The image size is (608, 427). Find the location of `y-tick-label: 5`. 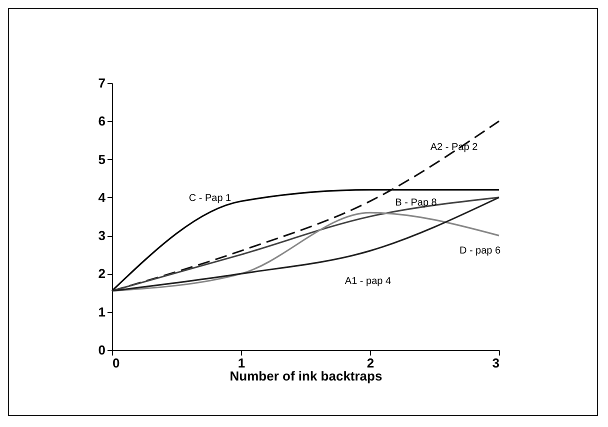

y-tick-label: 5 is located at coordinates (102, 159).